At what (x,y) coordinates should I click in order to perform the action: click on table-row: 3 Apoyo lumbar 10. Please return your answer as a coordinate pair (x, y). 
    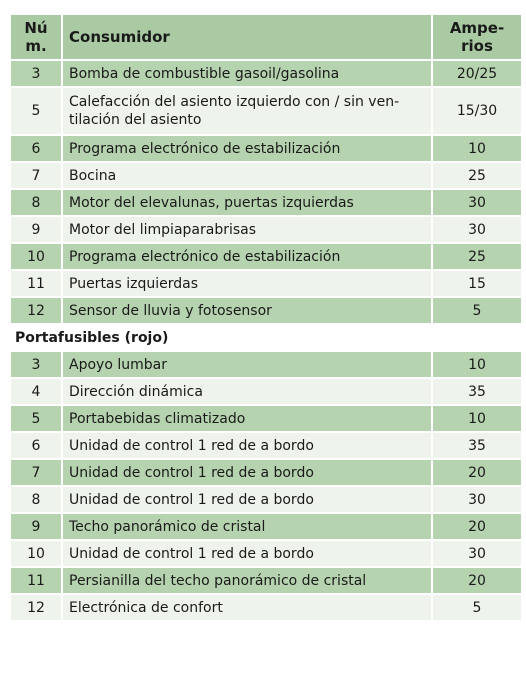
    Looking at the image, I should click on (266, 364).